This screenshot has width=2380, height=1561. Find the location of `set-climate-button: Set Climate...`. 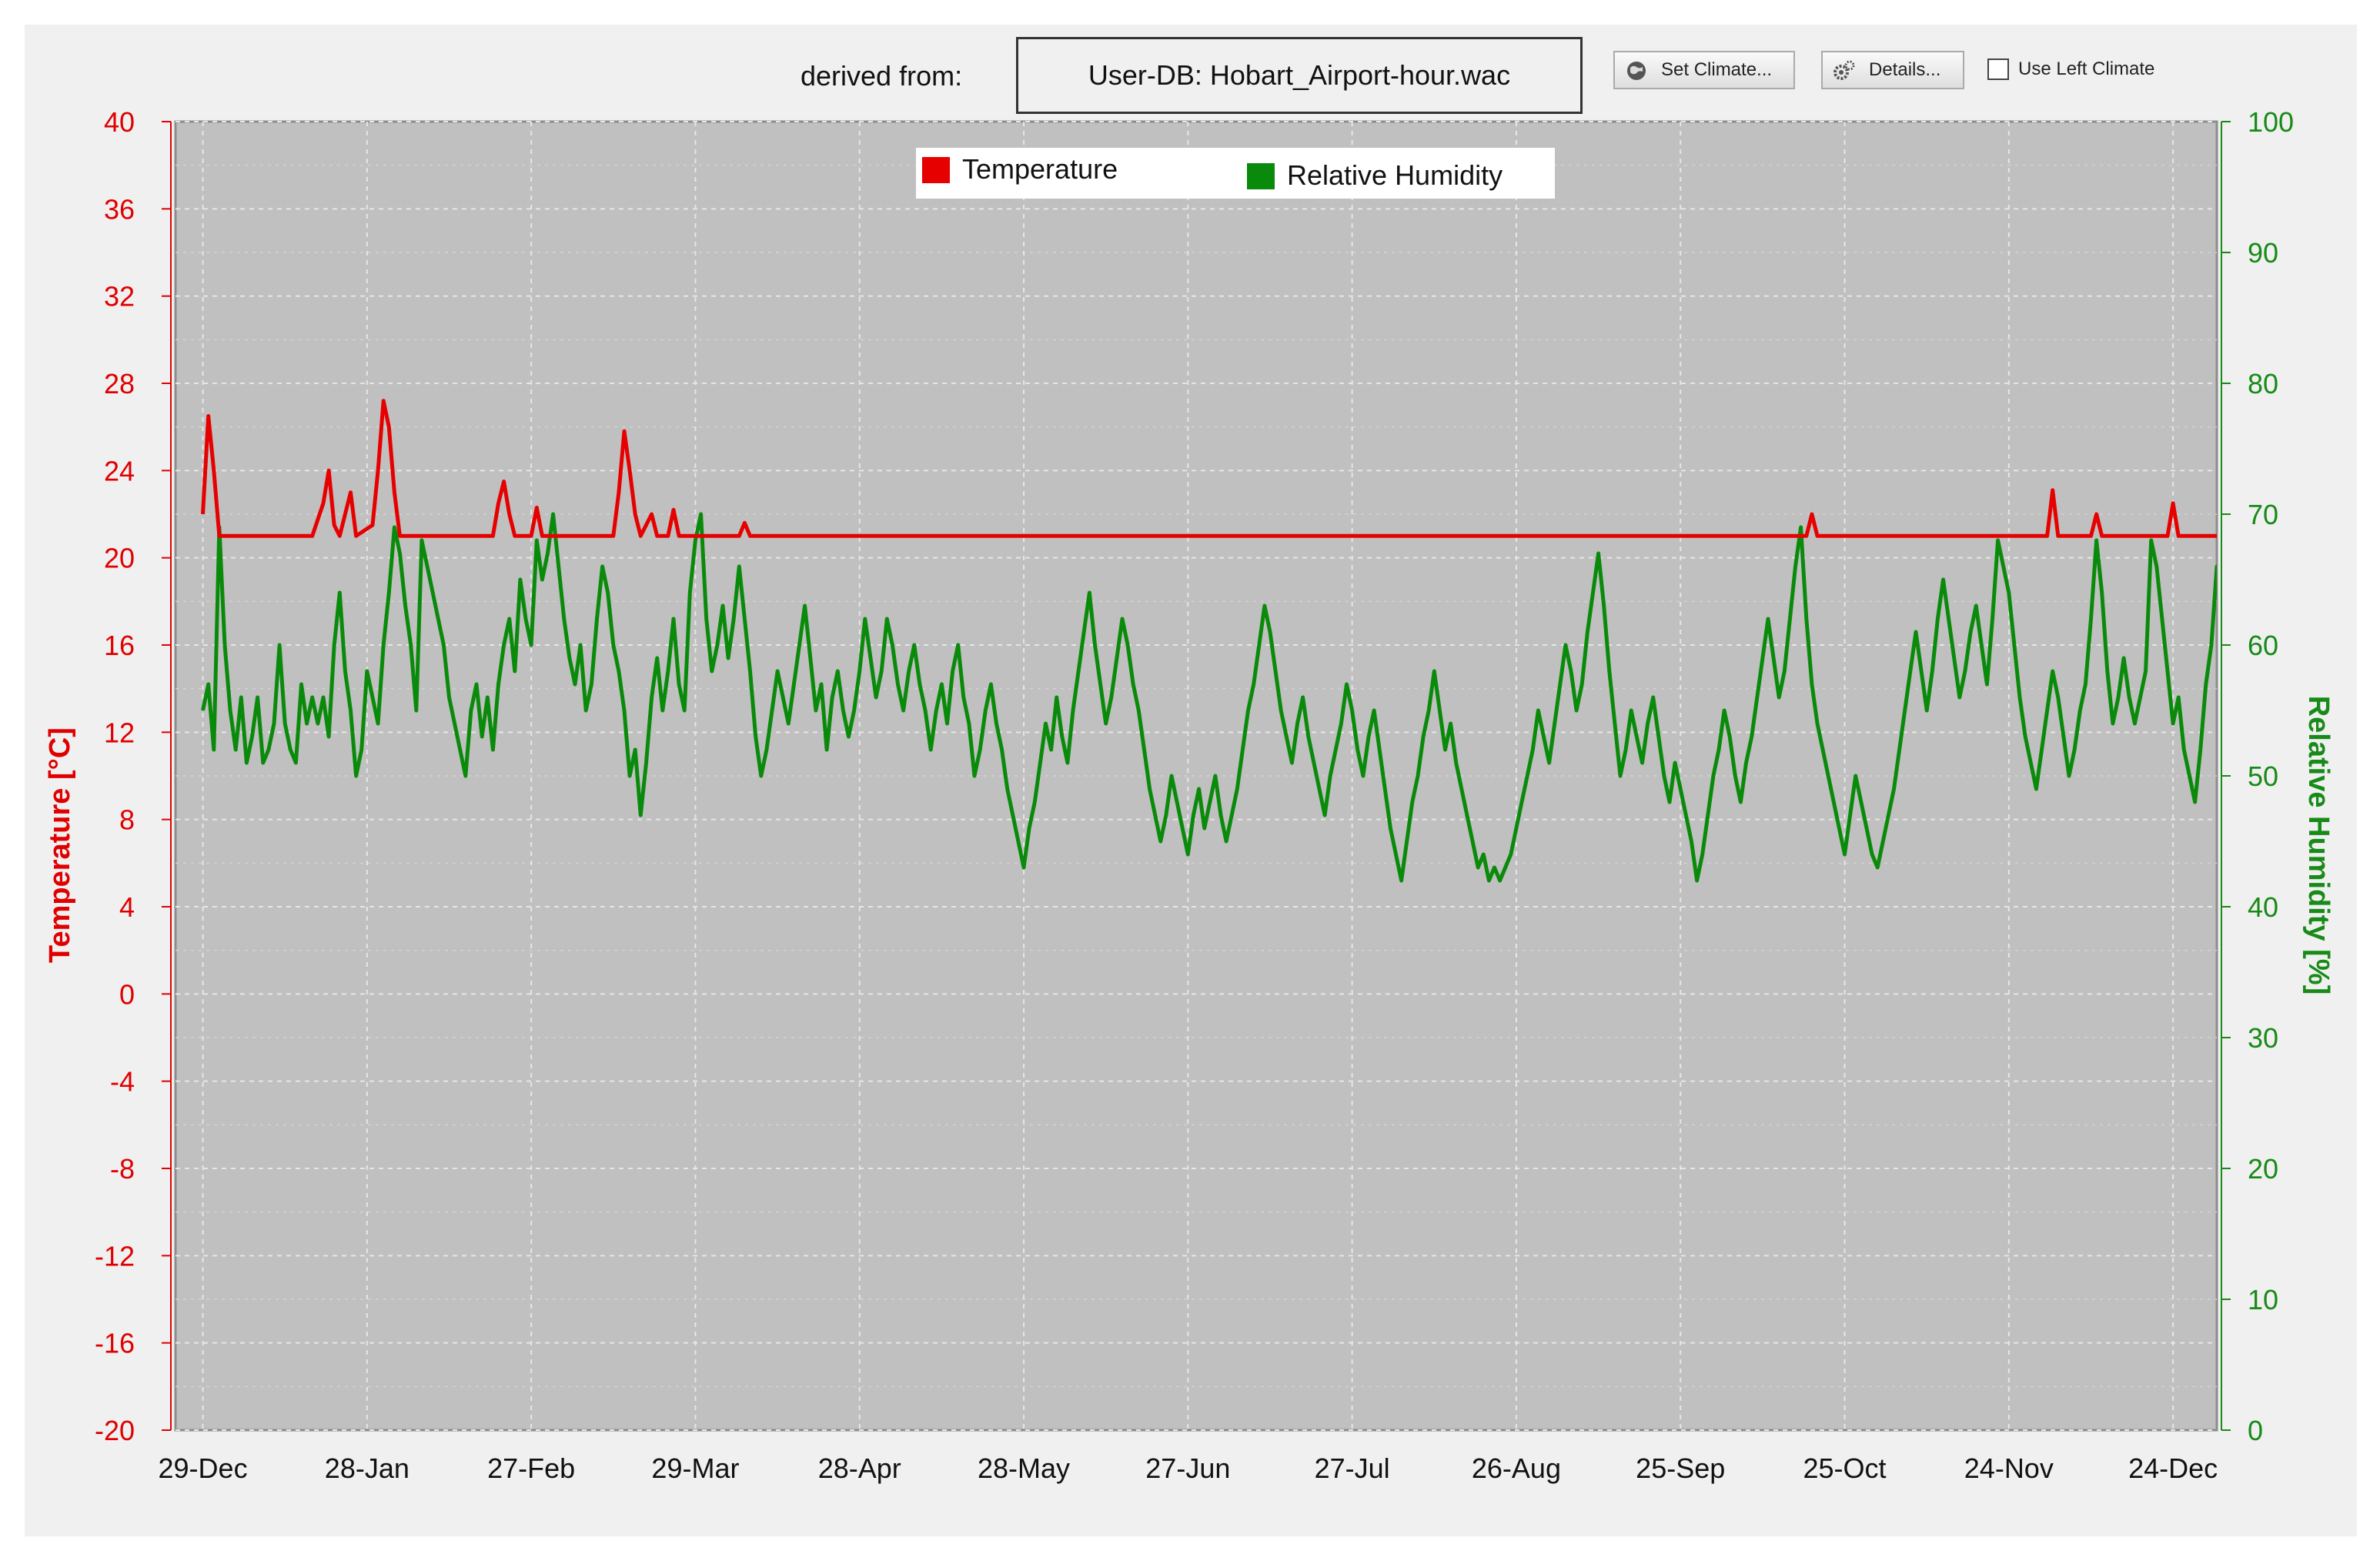

set-climate-button: Set Climate... is located at coordinates (1704, 70).